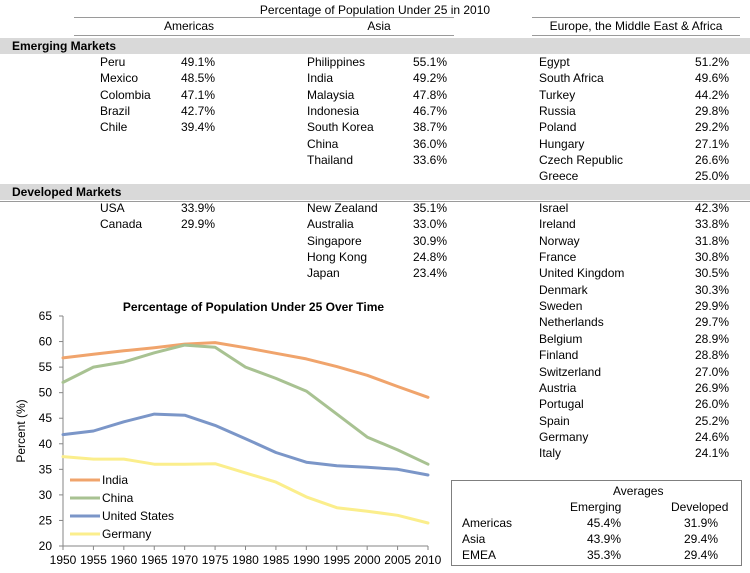  What do you see at coordinates (559, 240) in the screenshot?
I see `country-name: Norway` at bounding box center [559, 240].